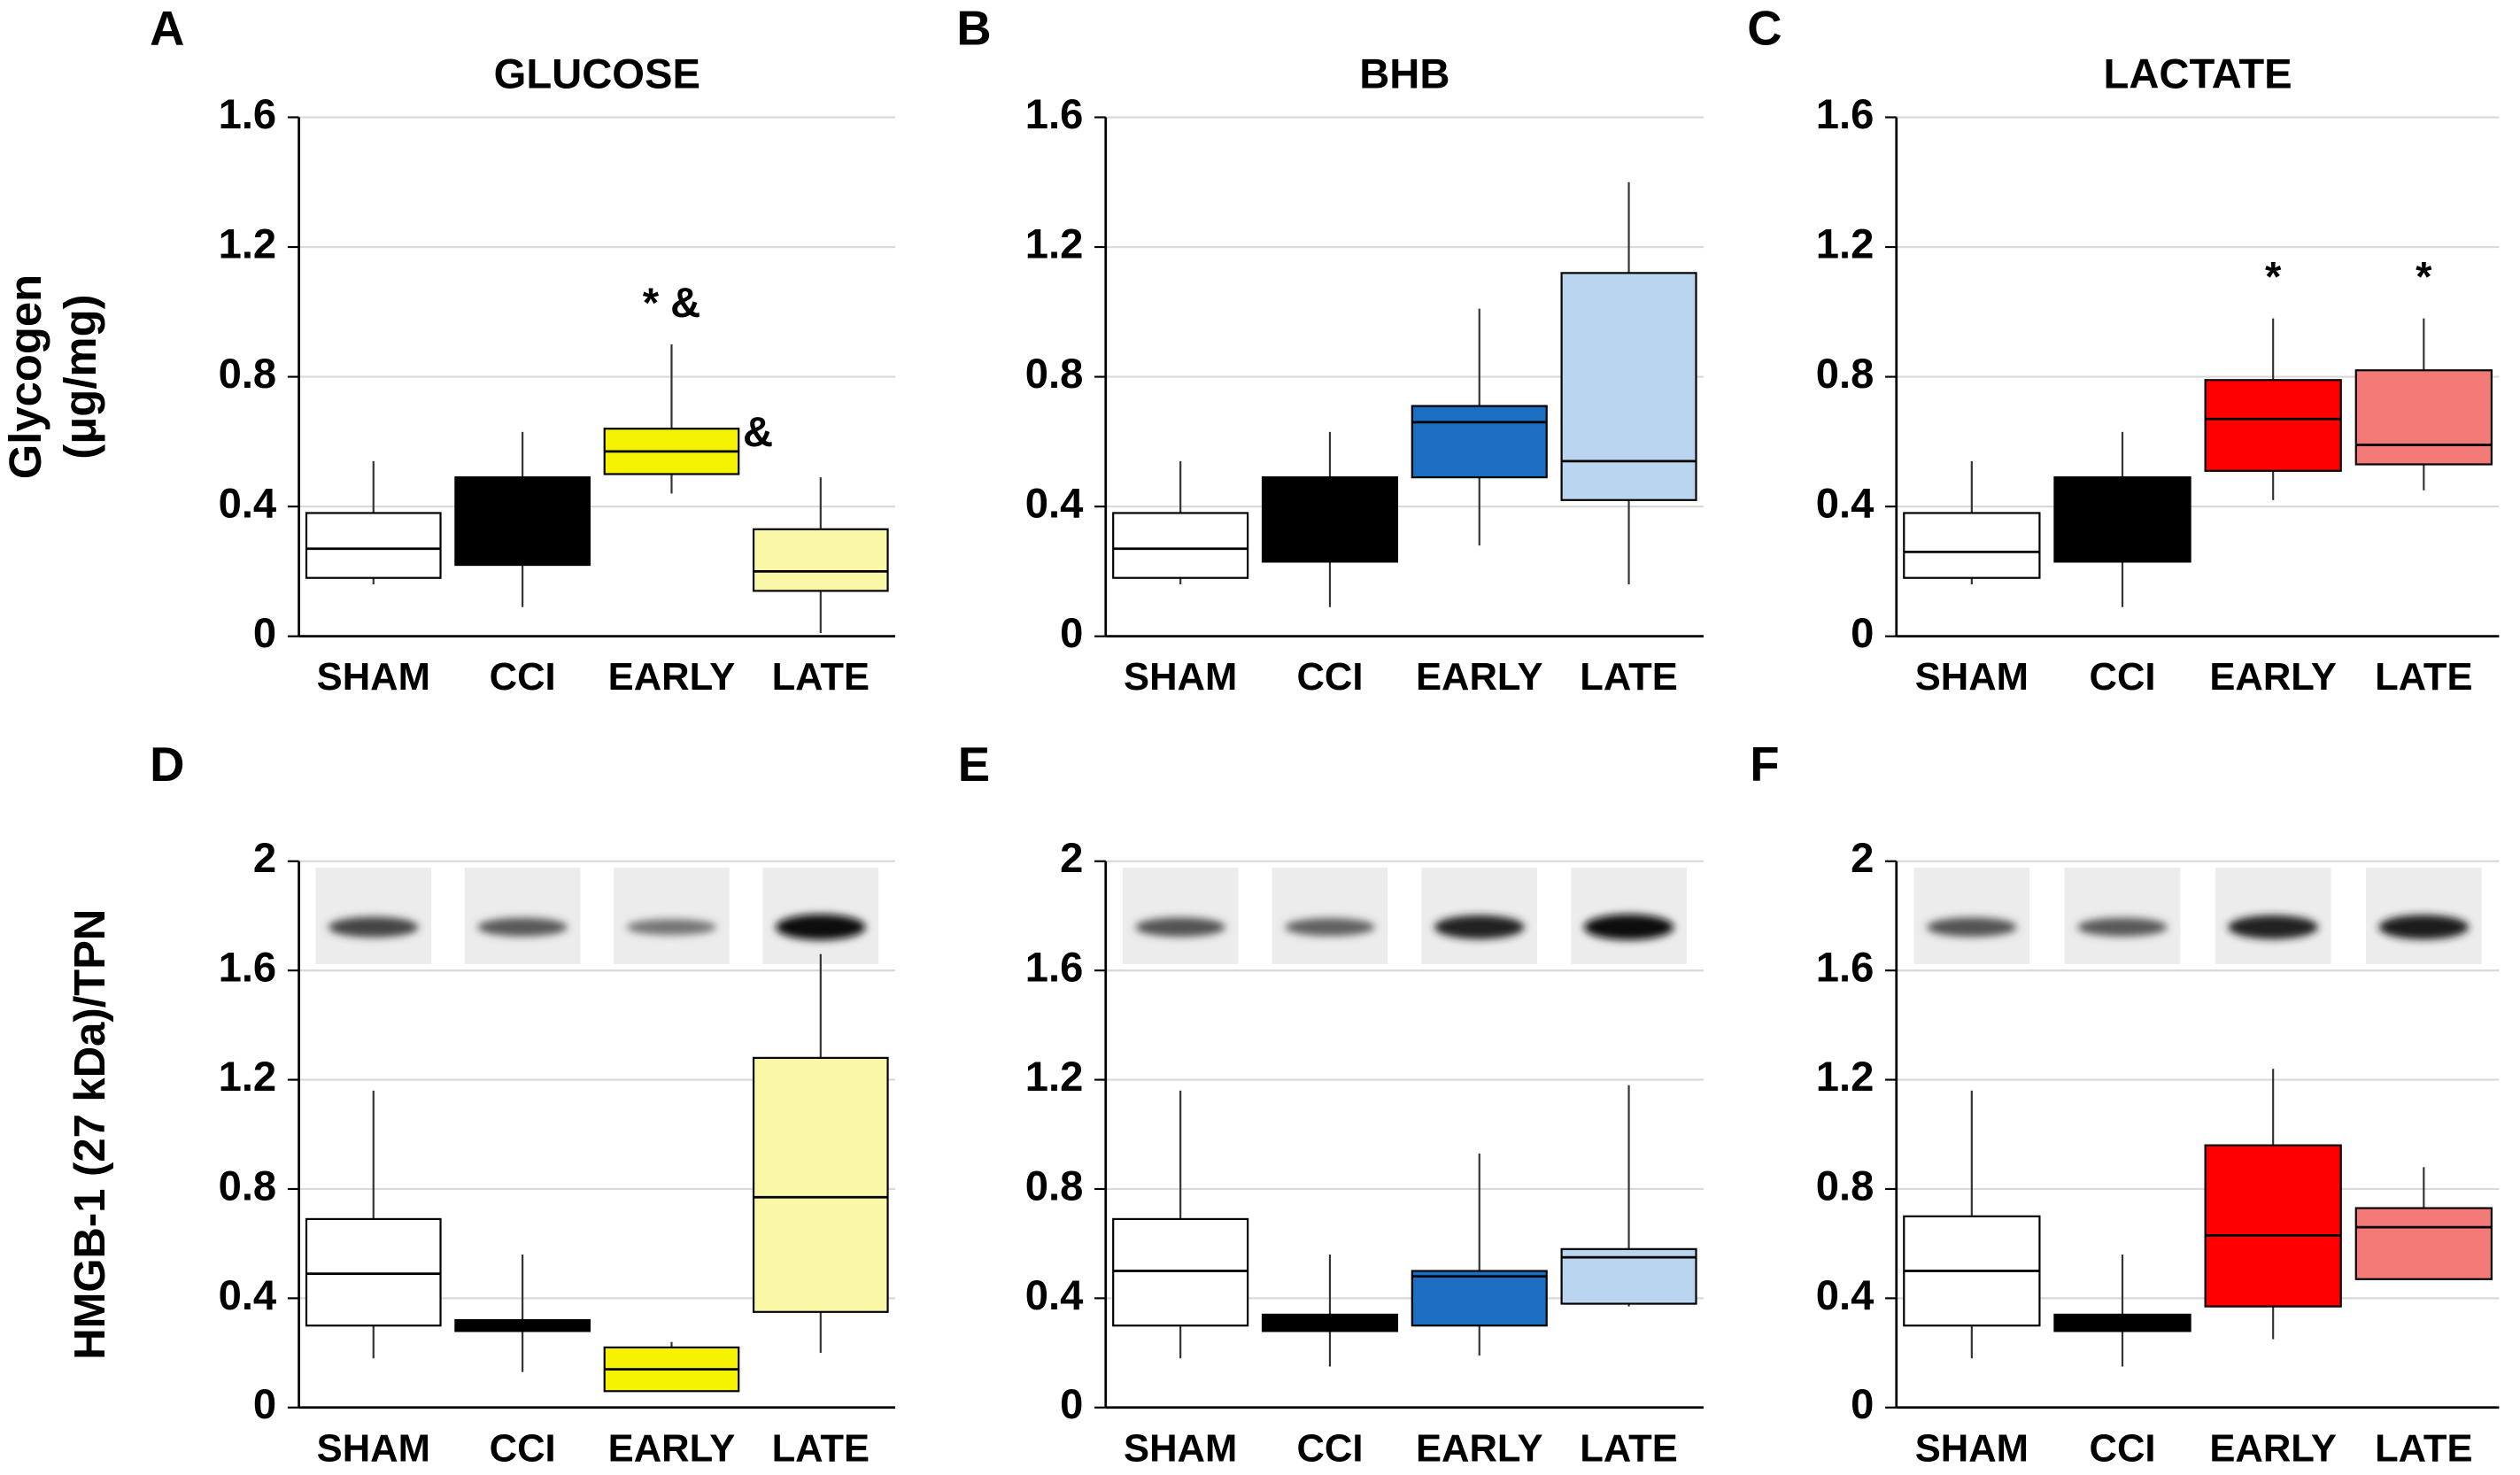 The image size is (2520, 1475). I want to click on panel-title: GLUCOSE, so click(597, 73).